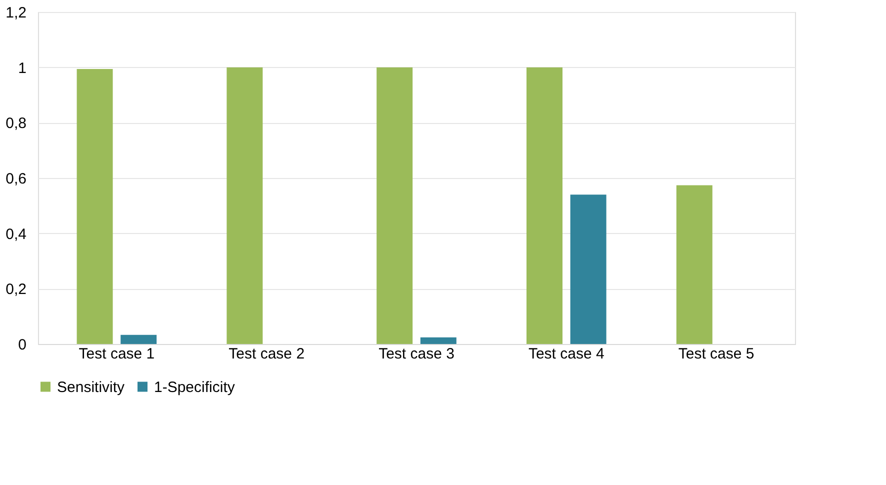 The width and height of the screenshot is (886, 485). I want to click on y-tick-label: 0, so click(22, 345).